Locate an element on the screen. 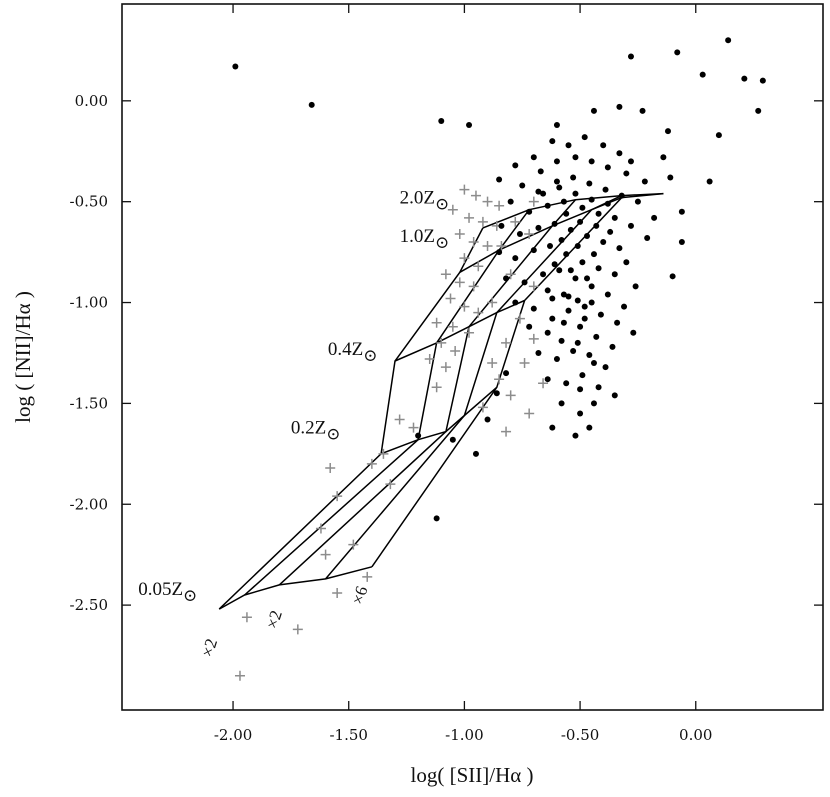 The height and width of the screenshot is (797, 830). metallicity-label: 0.2Z⊙ is located at coordinates (316, 431).